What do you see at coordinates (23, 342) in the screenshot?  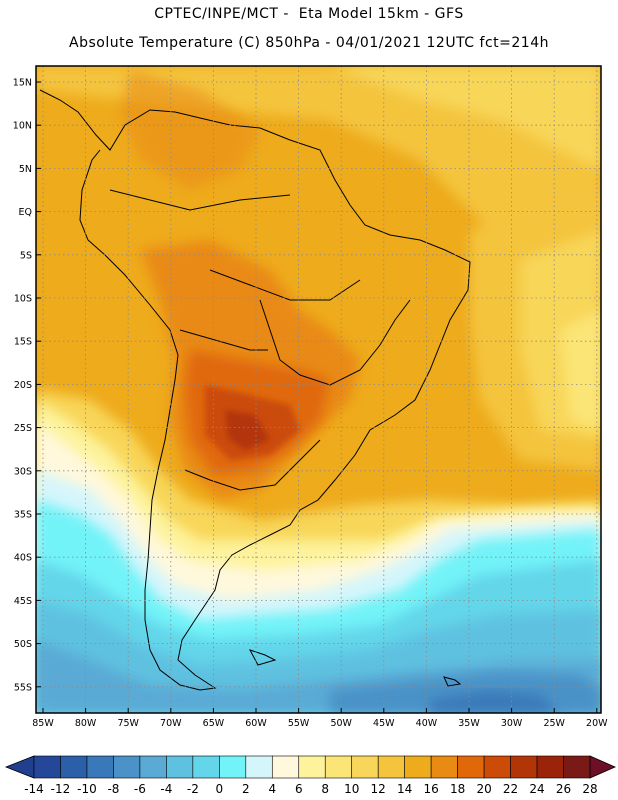 I see `lat-label: 15S` at bounding box center [23, 342].